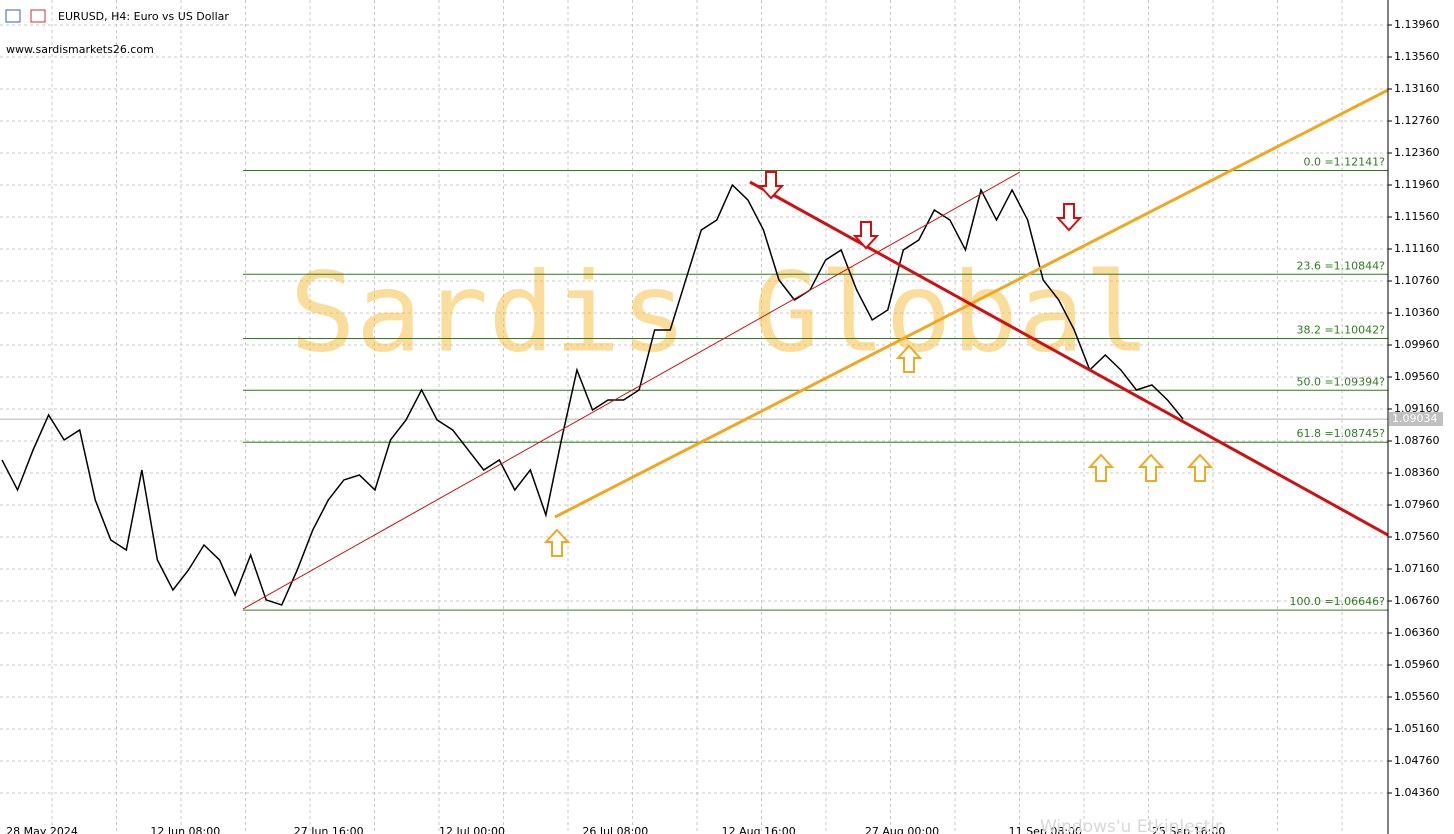  Describe the element at coordinates (1337, 601) in the screenshot. I see `fib-label: 100.0 =1.06646?` at that location.